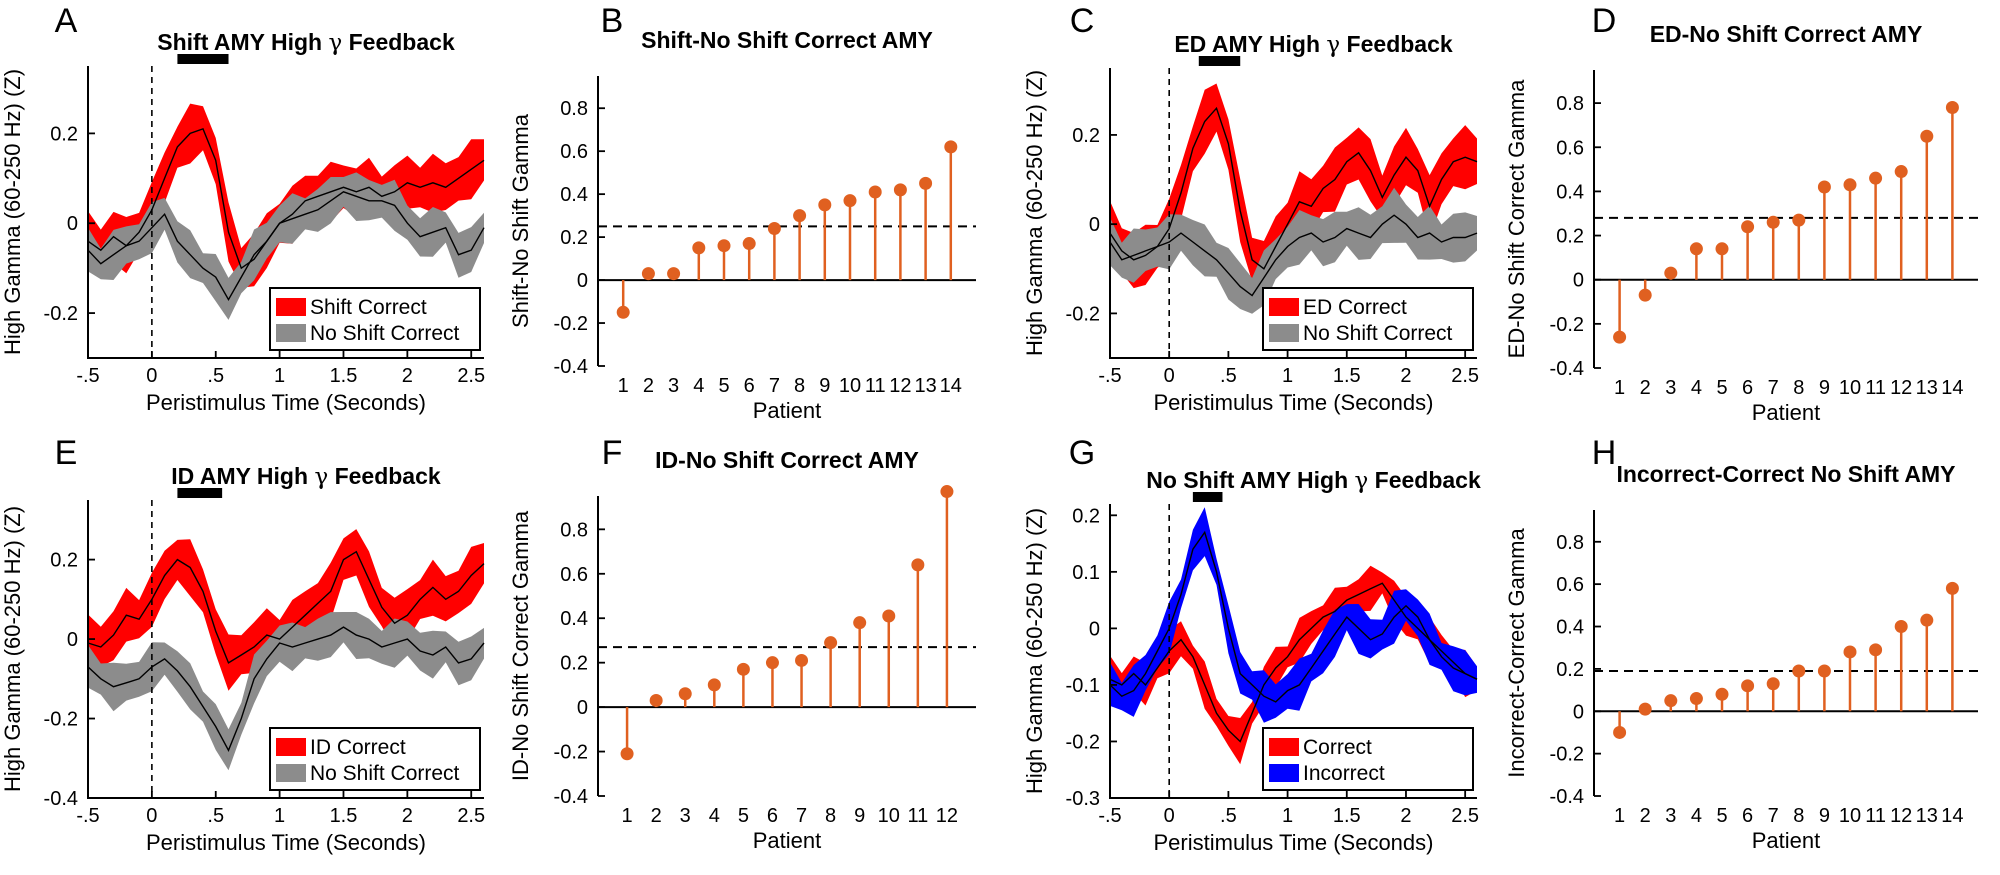 The image size is (2000, 875). Describe the element at coordinates (520, 220) in the screenshot. I see `y-axis-label: Shift-No Shift Gamma` at that location.